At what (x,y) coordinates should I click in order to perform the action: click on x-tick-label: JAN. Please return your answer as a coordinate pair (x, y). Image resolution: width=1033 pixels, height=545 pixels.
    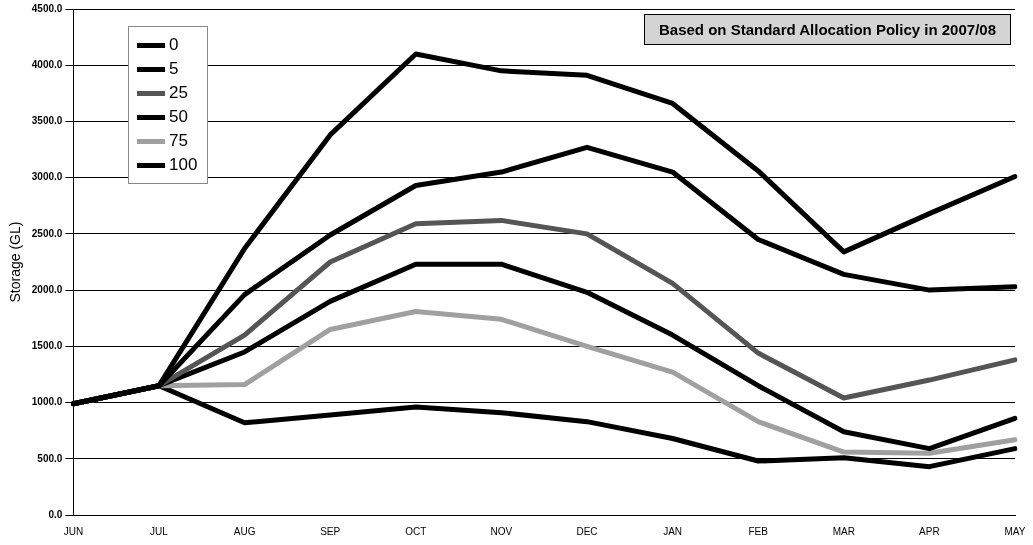
    Looking at the image, I should click on (673, 531).